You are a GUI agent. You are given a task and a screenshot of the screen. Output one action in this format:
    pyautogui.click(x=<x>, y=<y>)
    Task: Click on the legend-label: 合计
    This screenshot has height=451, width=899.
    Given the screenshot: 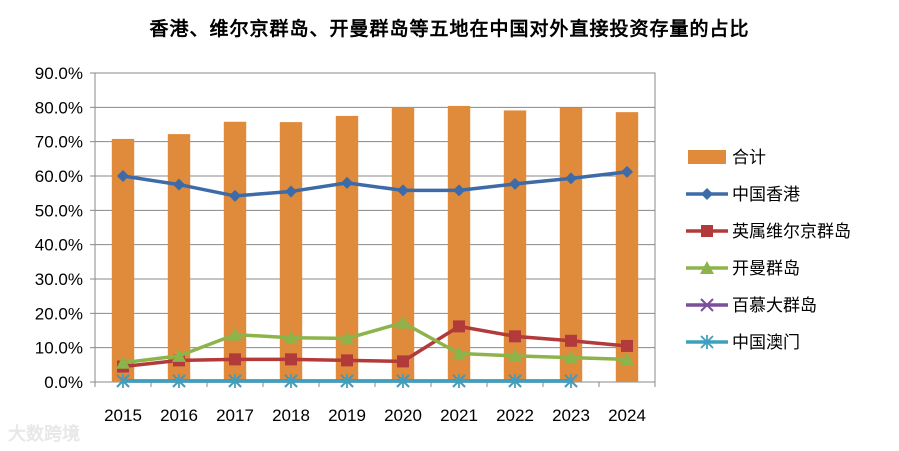 What is the action you would take?
    pyautogui.click(x=749, y=158)
    